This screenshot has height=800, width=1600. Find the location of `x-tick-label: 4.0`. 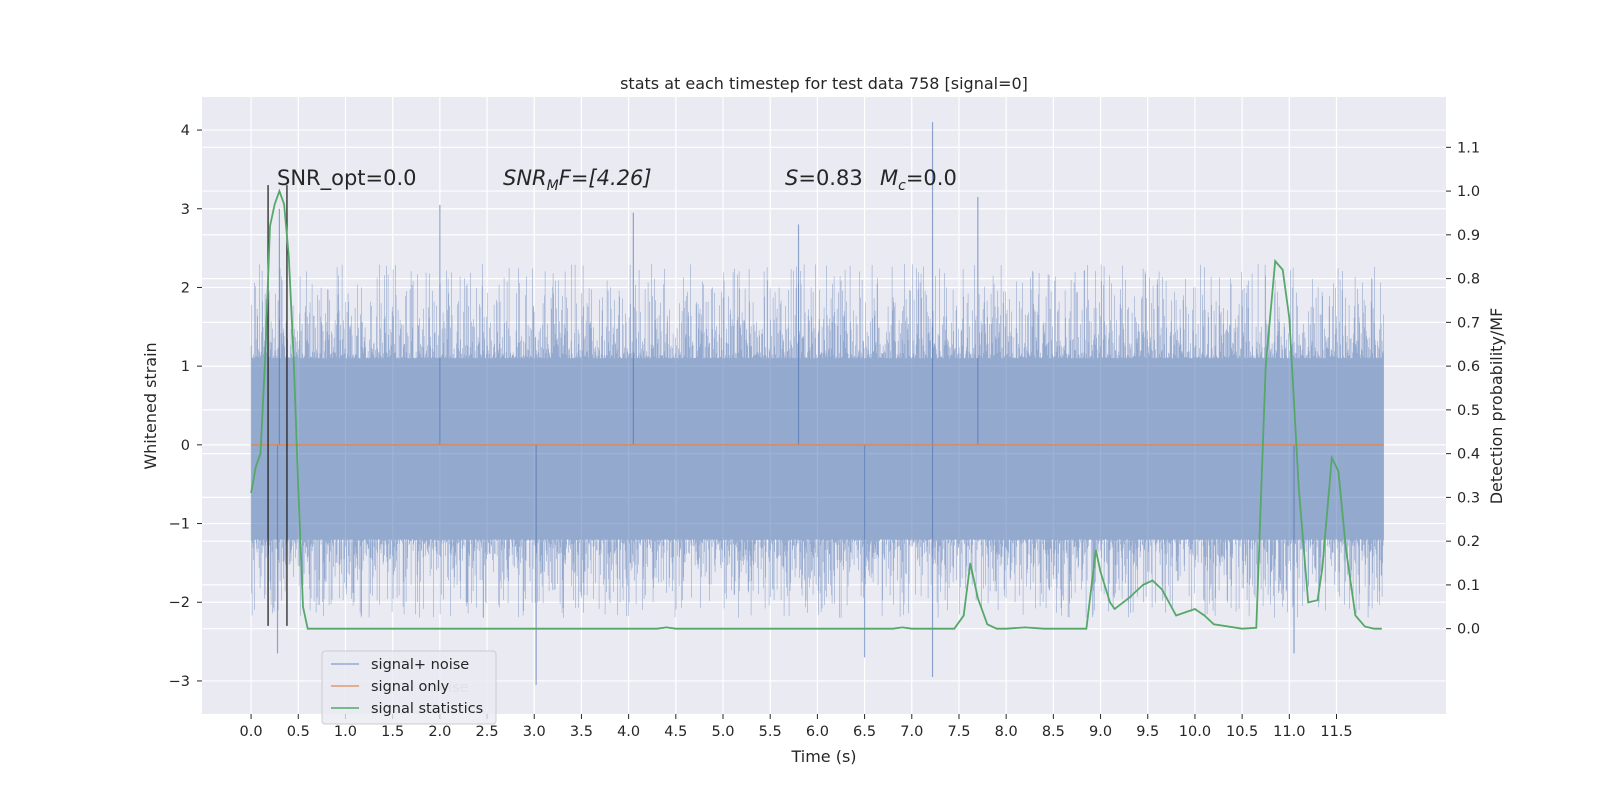

x-tick-label: 4.0 is located at coordinates (628, 732).